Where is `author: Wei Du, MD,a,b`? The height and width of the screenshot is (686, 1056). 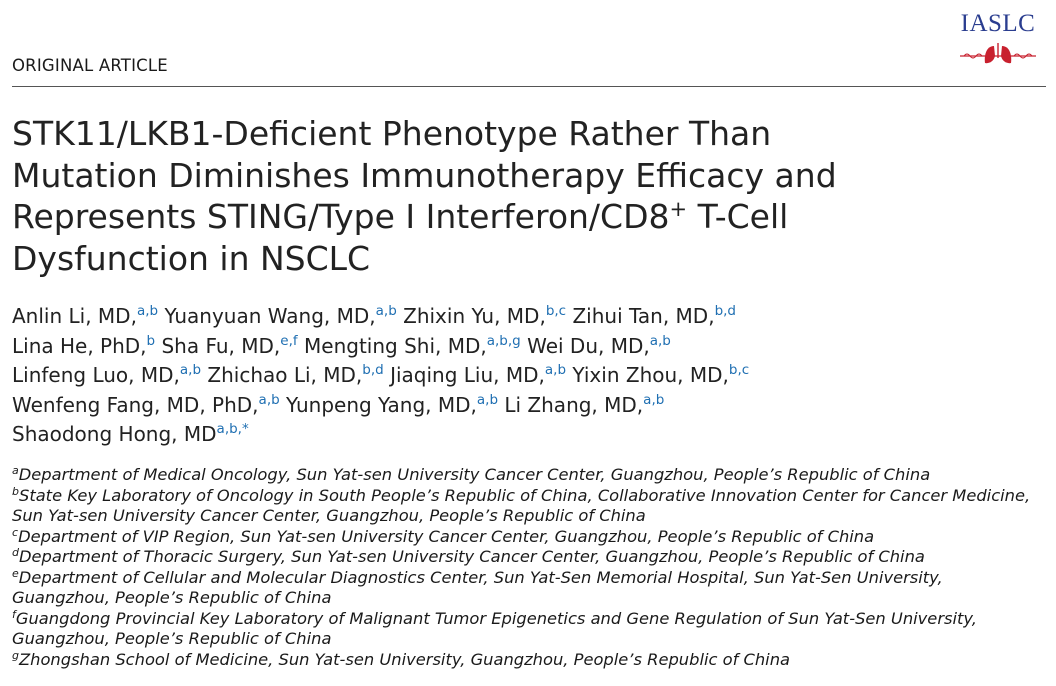 author: Wei Du, MD,a,b is located at coordinates (599, 345).